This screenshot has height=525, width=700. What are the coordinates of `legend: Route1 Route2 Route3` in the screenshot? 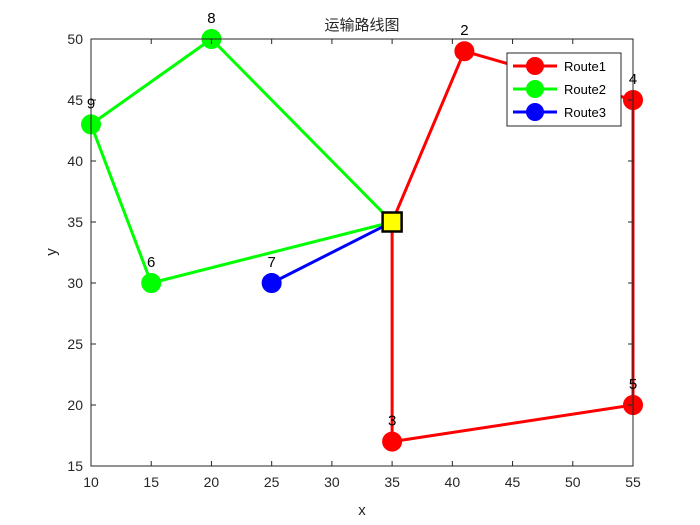 It's located at (564, 89).